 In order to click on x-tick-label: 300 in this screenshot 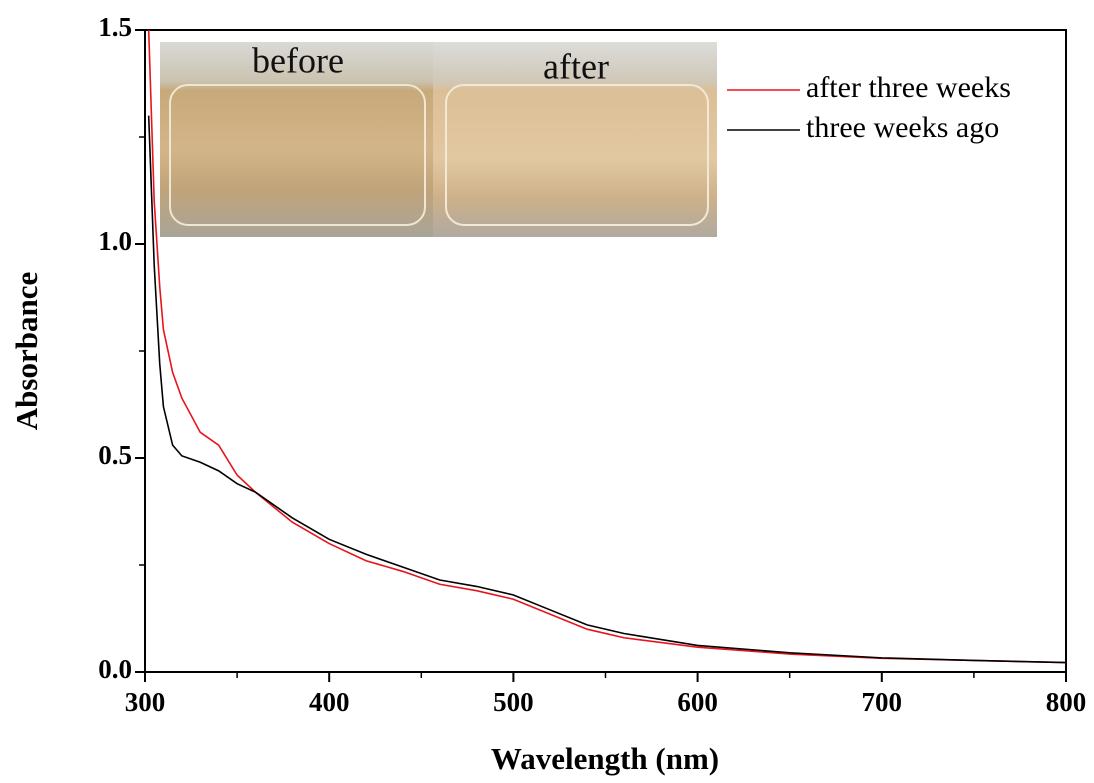, I will do `click(145, 702)`.